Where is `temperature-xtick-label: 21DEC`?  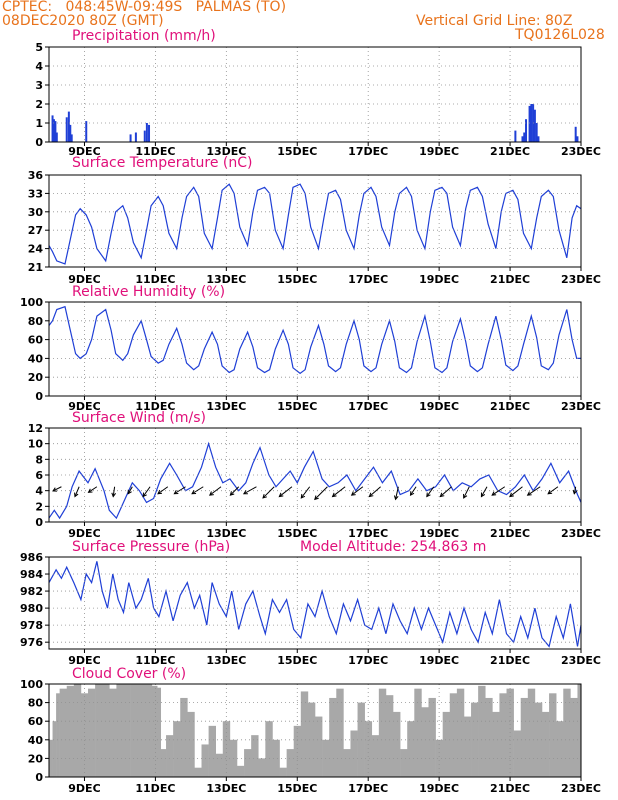
temperature-xtick-label: 21DEC is located at coordinates (510, 279).